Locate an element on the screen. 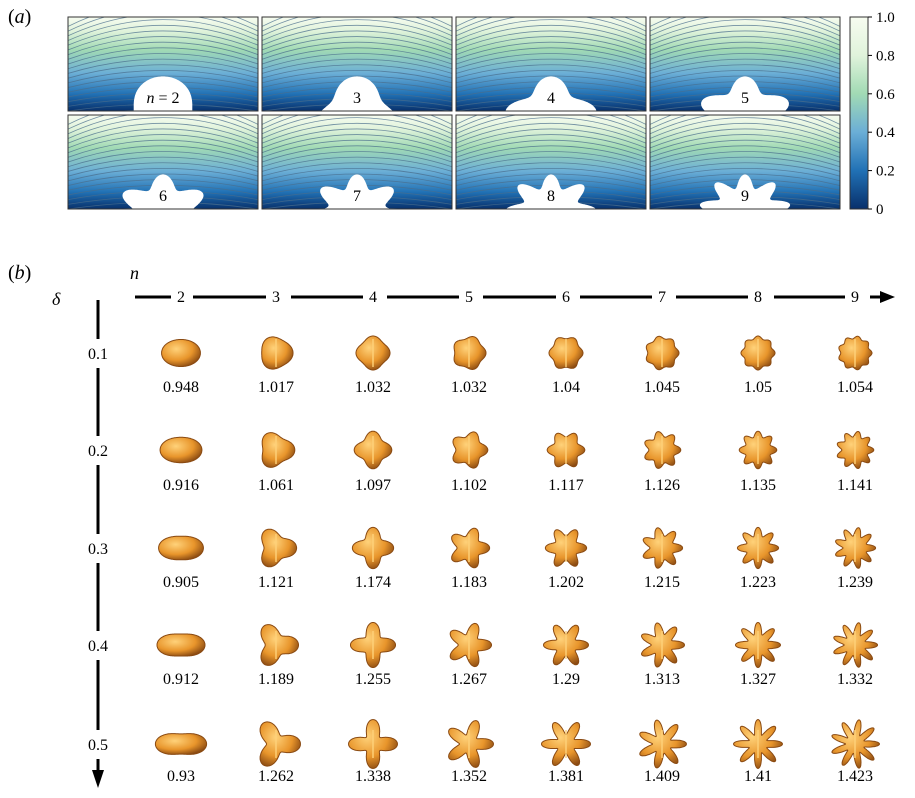 Image resolution: width=915 pixels, height=798 pixels. shape-value-label: 1.141 is located at coordinates (855, 485).